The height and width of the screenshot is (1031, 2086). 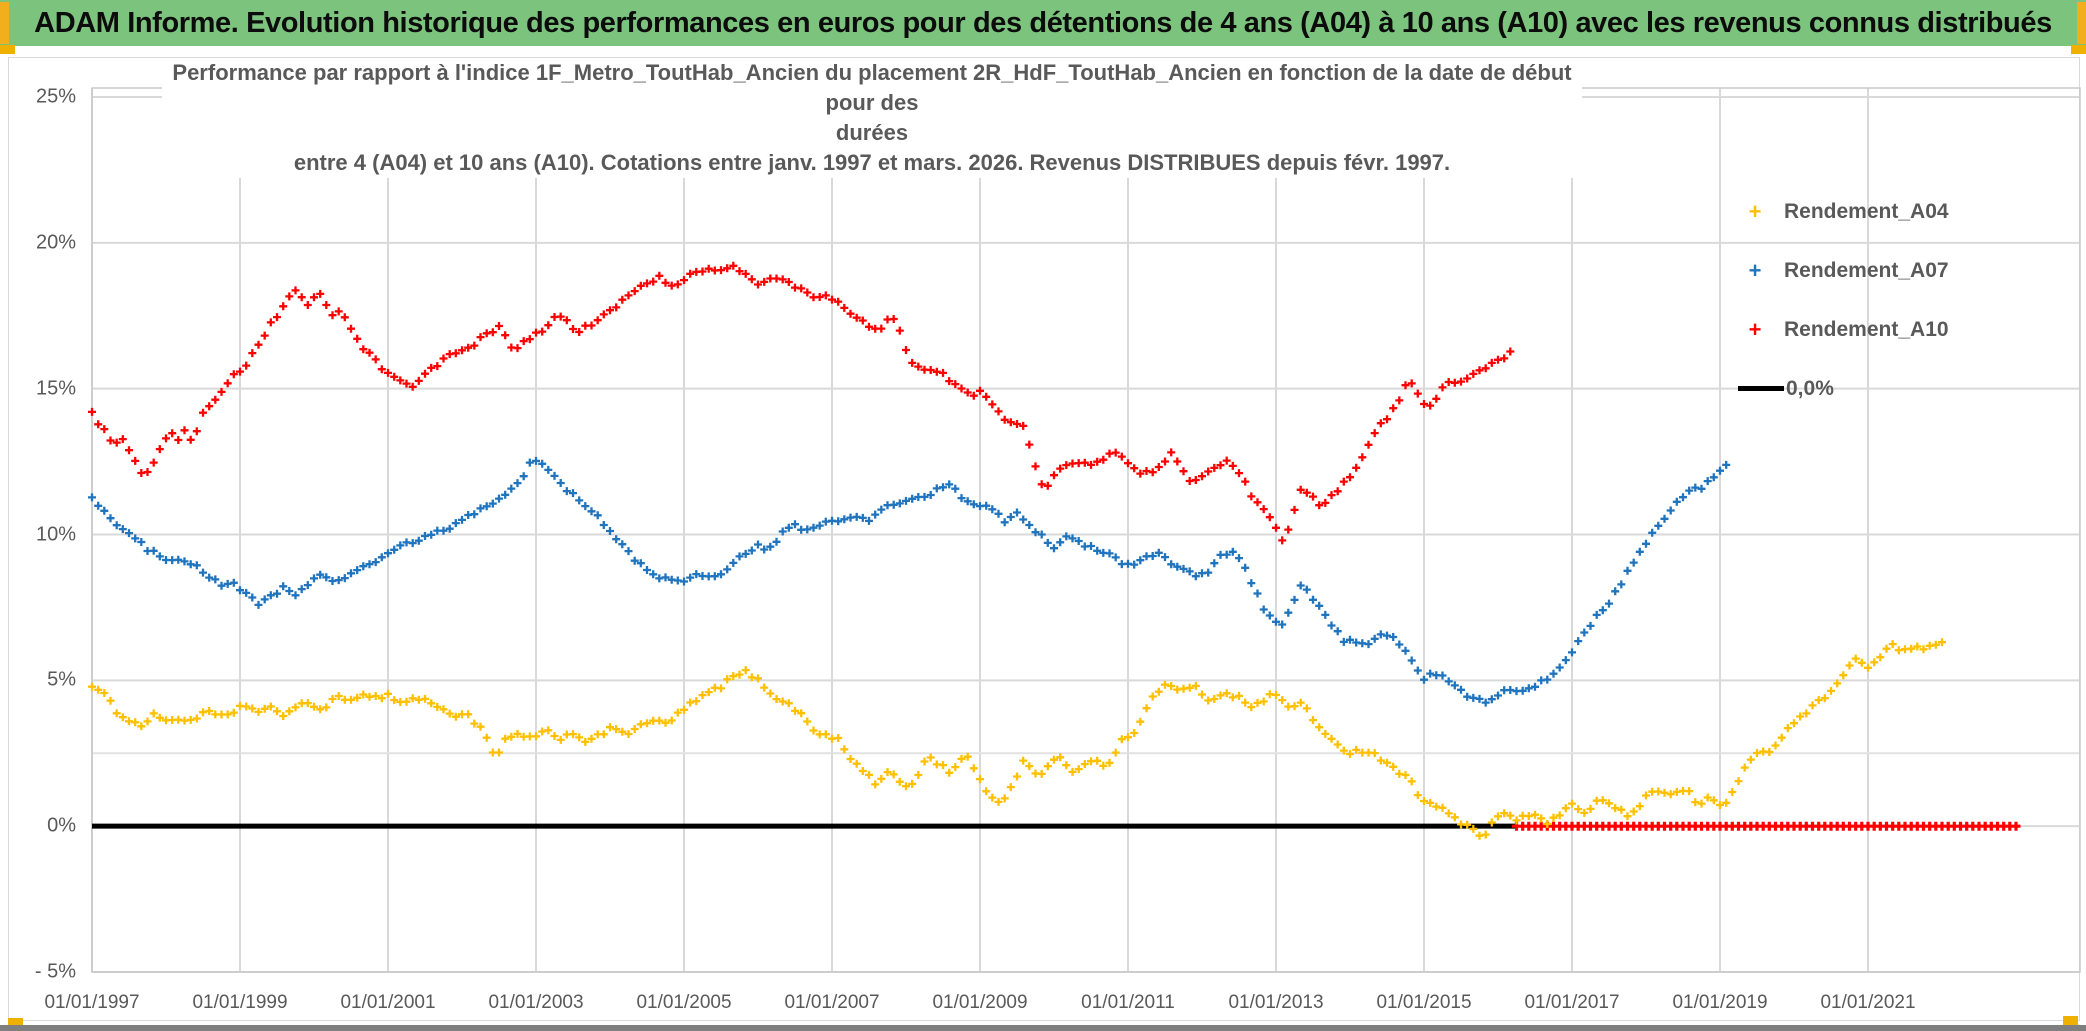 What do you see at coordinates (7, 49) in the screenshot?
I see `selection-handle-top-left` at bounding box center [7, 49].